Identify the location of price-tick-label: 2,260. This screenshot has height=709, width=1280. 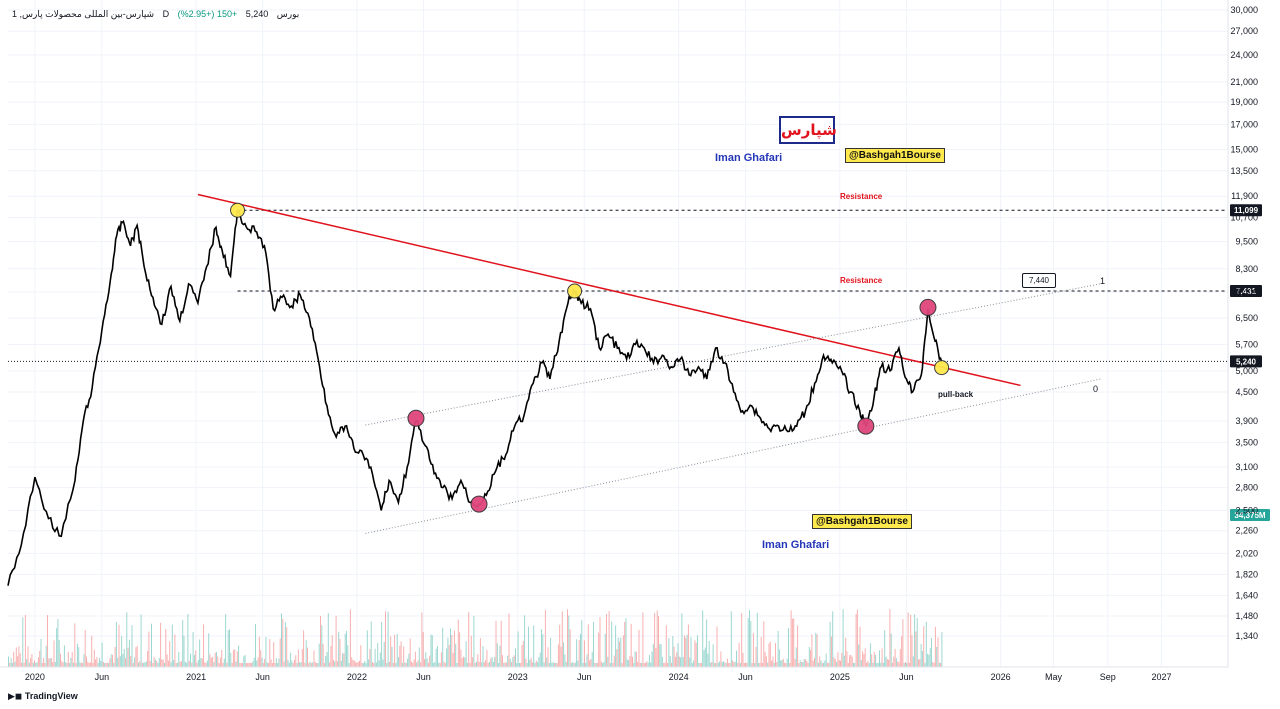
(1246, 531).